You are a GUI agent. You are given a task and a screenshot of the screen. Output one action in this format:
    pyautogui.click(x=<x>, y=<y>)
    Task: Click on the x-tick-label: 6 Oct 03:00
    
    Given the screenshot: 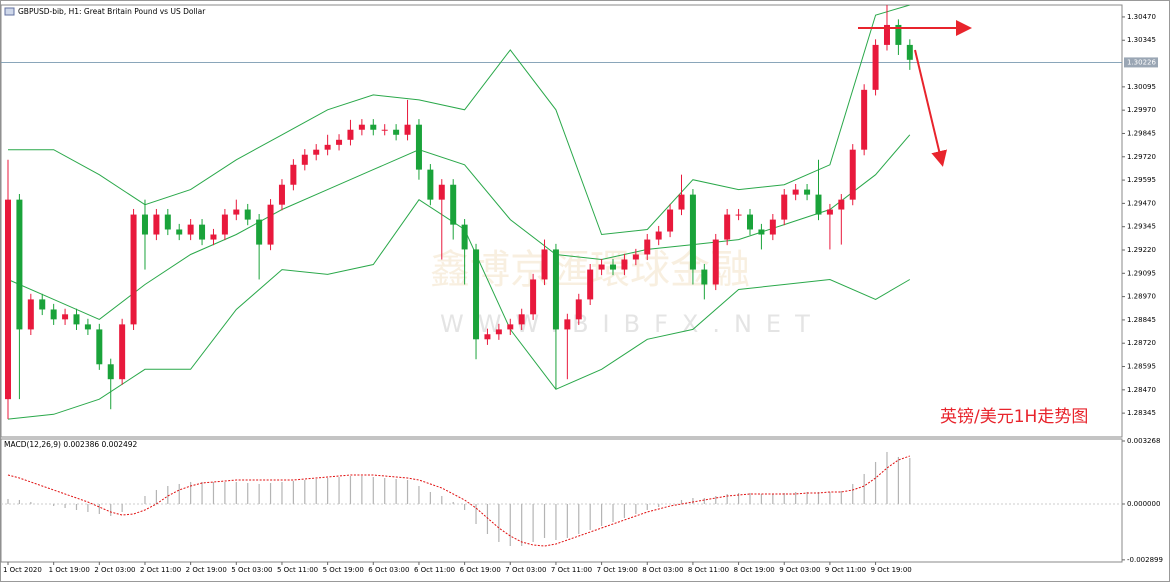 What is the action you would take?
    pyautogui.click(x=388, y=570)
    